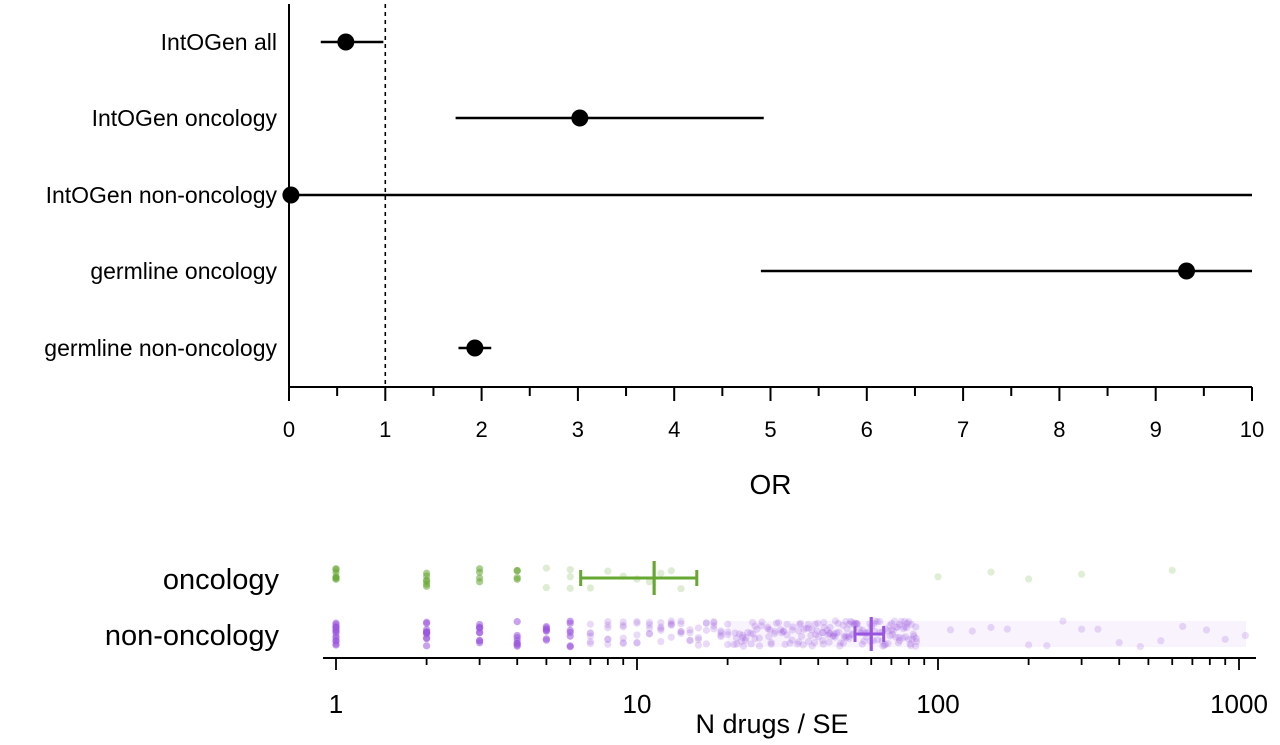  I want to click on log-tick-label: 10, so click(637, 704).